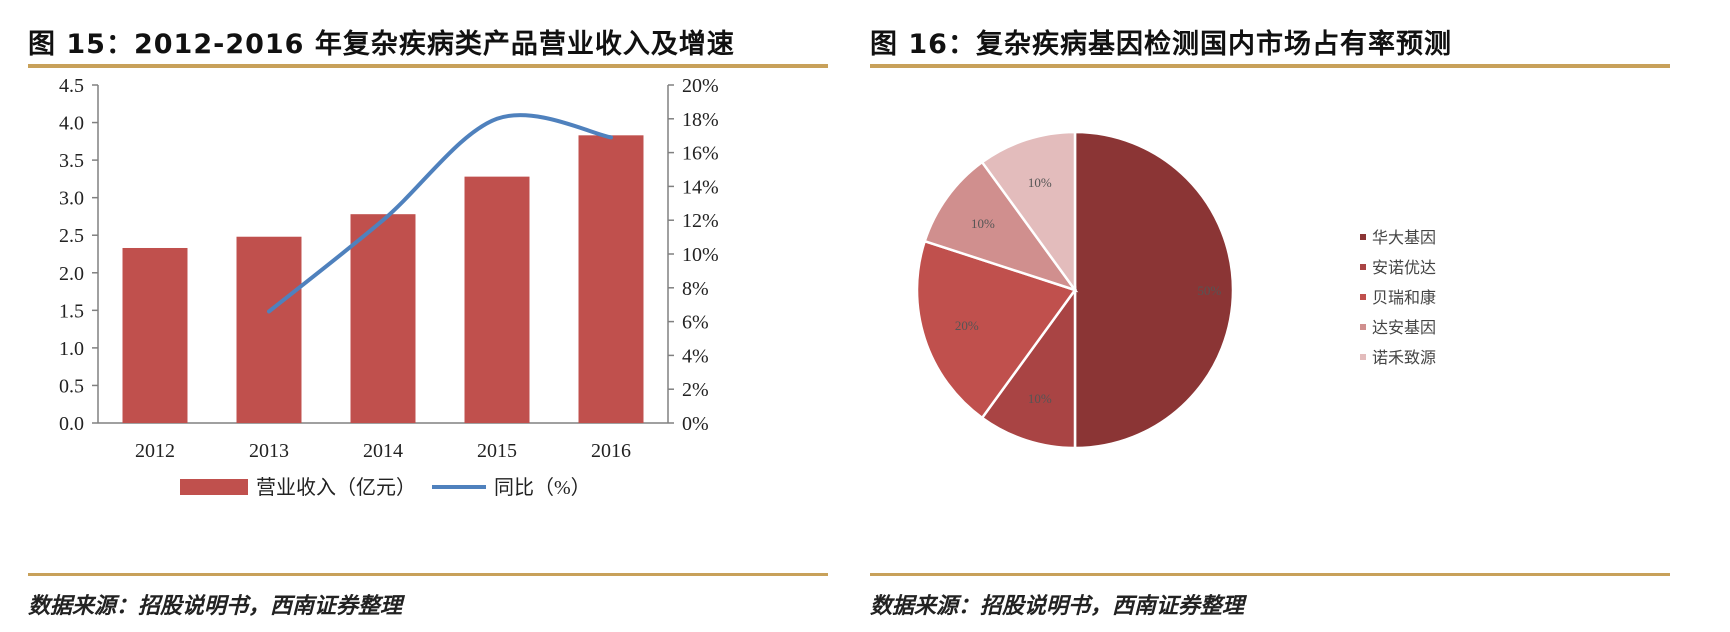  Describe the element at coordinates (542, 487) in the screenshot. I see `legend-label-growth: 同比（%）` at that location.